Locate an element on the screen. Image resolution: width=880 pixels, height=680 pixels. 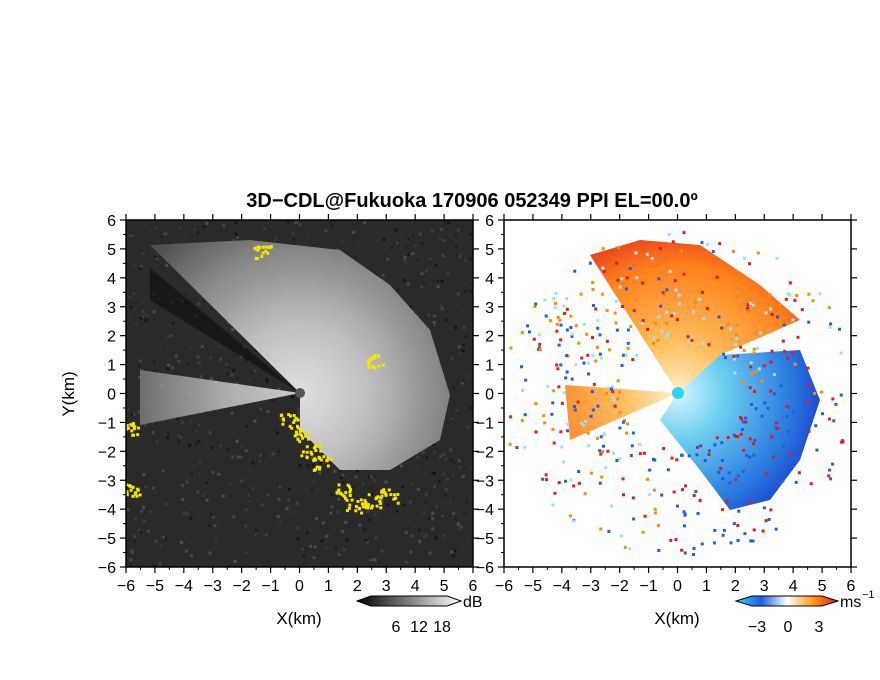
y-tick-label: −3 is located at coordinates (107, 481).